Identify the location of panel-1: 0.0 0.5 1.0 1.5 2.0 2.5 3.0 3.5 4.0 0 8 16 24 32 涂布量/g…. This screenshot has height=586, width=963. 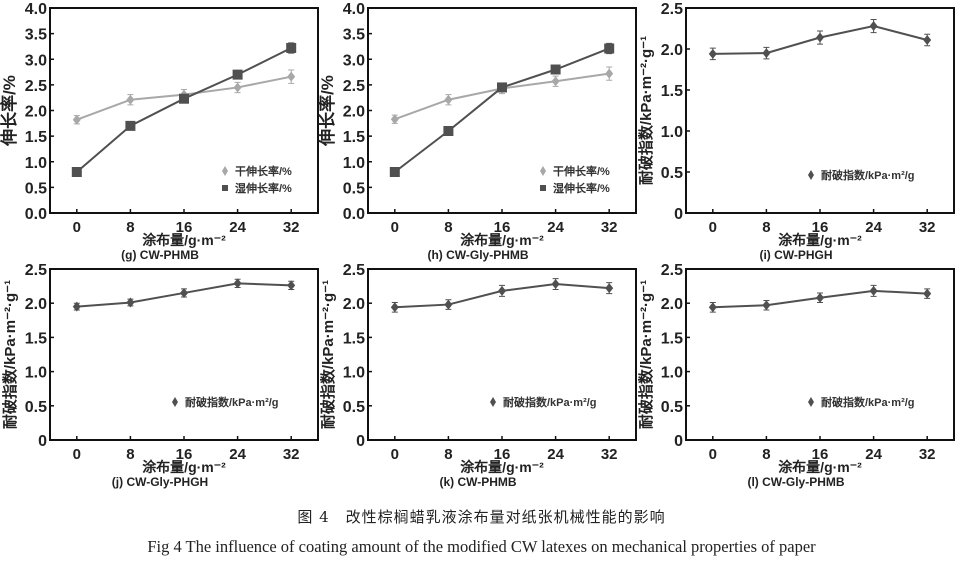
(477, 131).